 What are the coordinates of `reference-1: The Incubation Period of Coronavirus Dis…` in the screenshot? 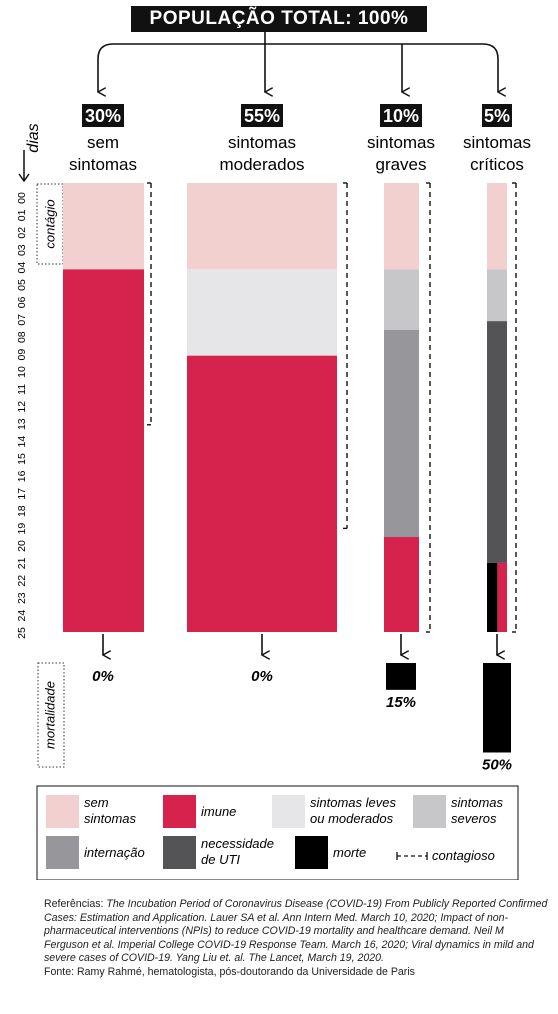 It's located at (296, 911).